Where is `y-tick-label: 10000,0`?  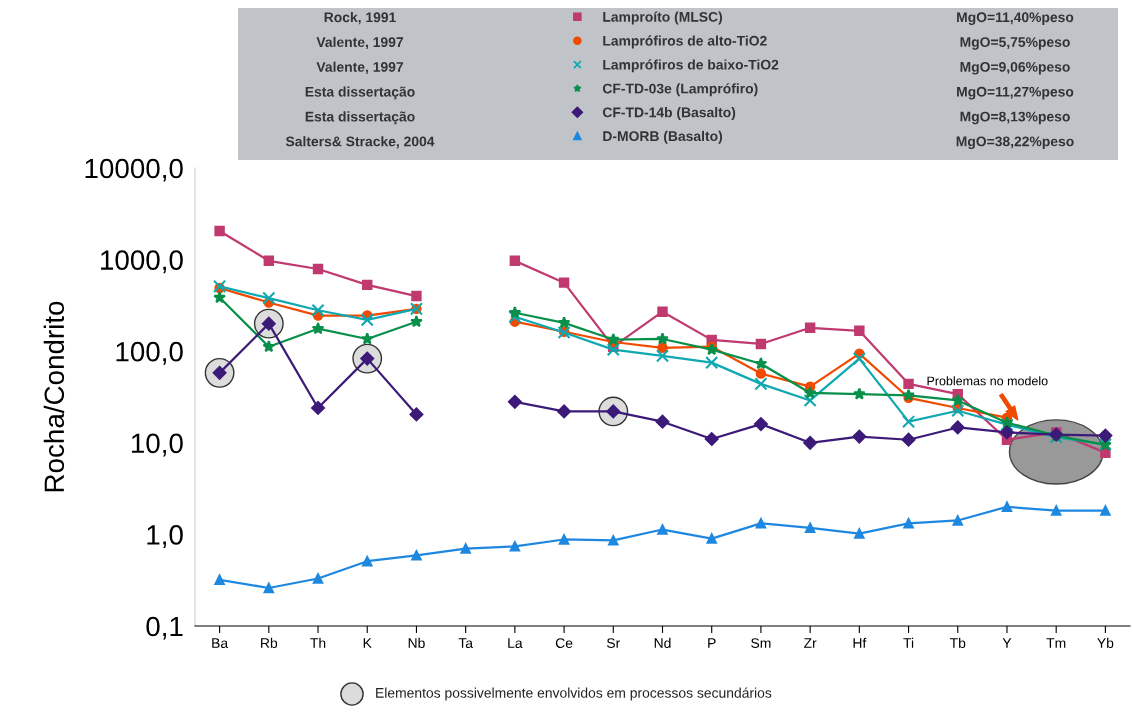 y-tick-label: 10000,0 is located at coordinates (134, 170).